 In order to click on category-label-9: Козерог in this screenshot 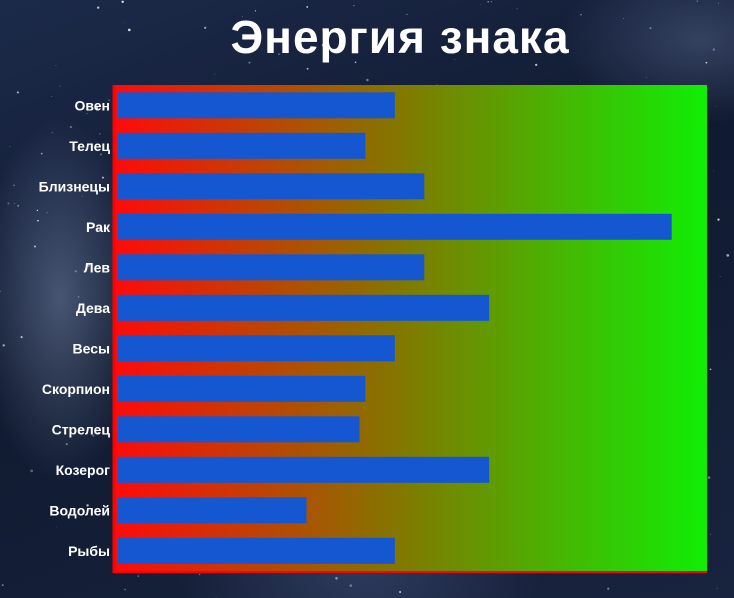, I will do `click(83, 470)`.